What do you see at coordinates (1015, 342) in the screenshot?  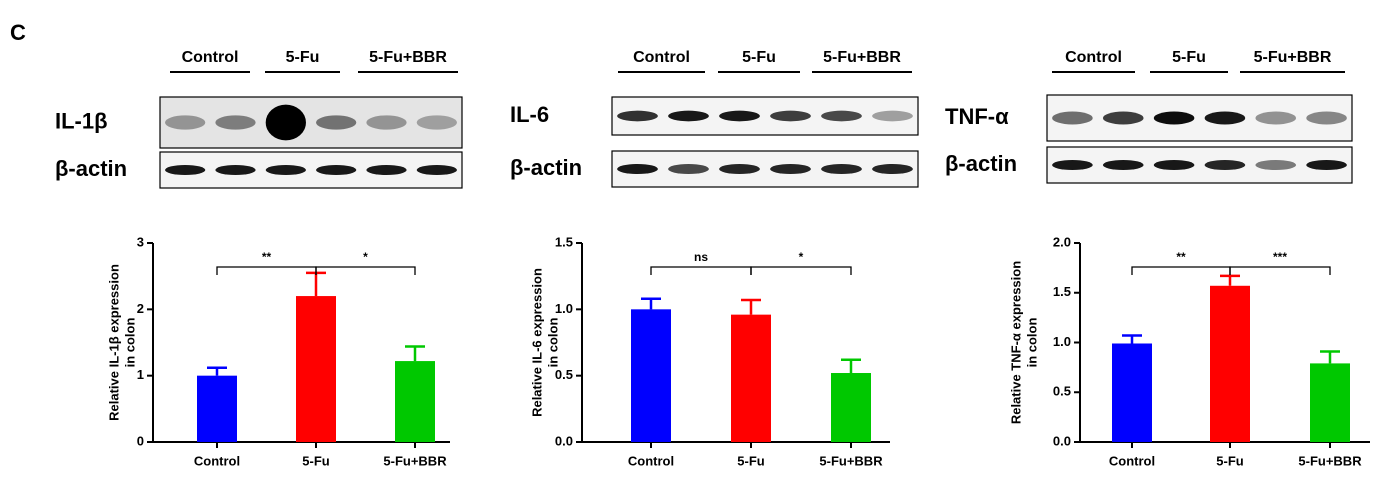 I see `y-axis-label: Relative TNF-α expression` at bounding box center [1015, 342].